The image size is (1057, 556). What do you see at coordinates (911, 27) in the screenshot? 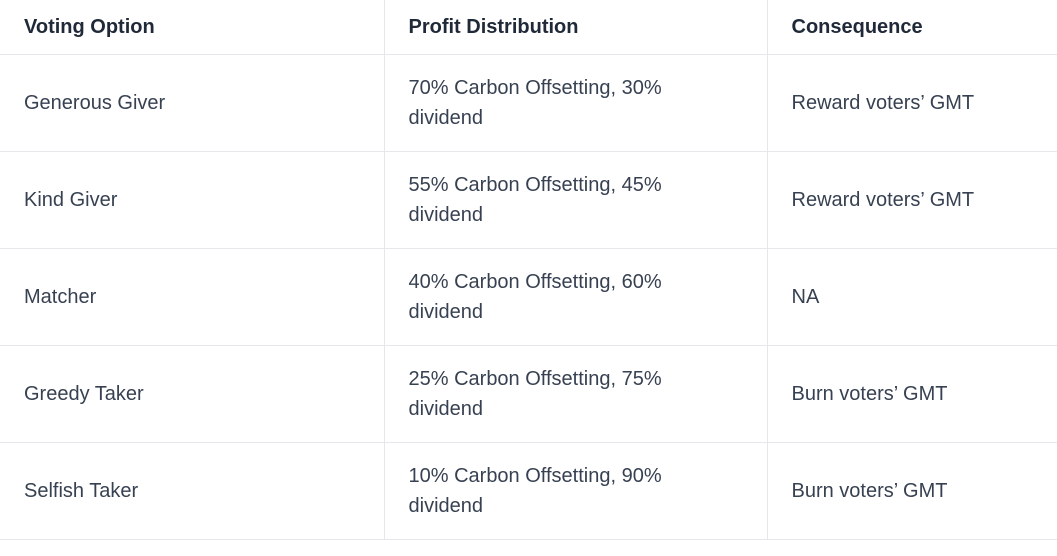
I see `header-cell: Consequence` at bounding box center [911, 27].